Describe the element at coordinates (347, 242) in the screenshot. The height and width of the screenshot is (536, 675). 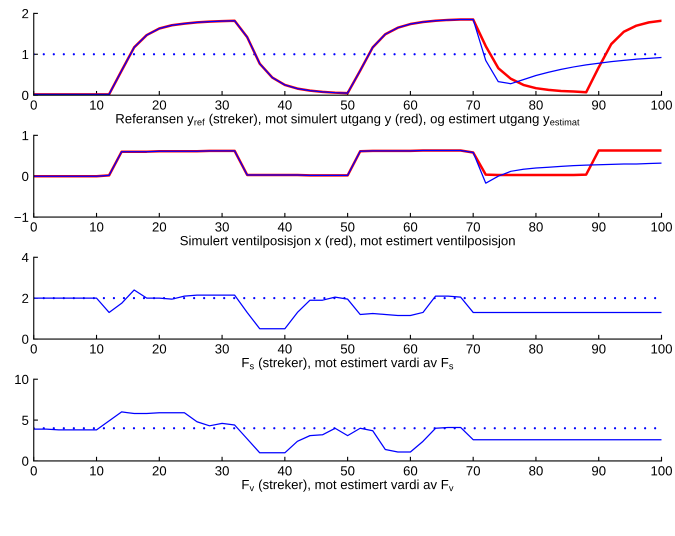
I see `x-axis-title: Simulert ventilposisjon x (red), mot estimert ventilposisjon` at that location.